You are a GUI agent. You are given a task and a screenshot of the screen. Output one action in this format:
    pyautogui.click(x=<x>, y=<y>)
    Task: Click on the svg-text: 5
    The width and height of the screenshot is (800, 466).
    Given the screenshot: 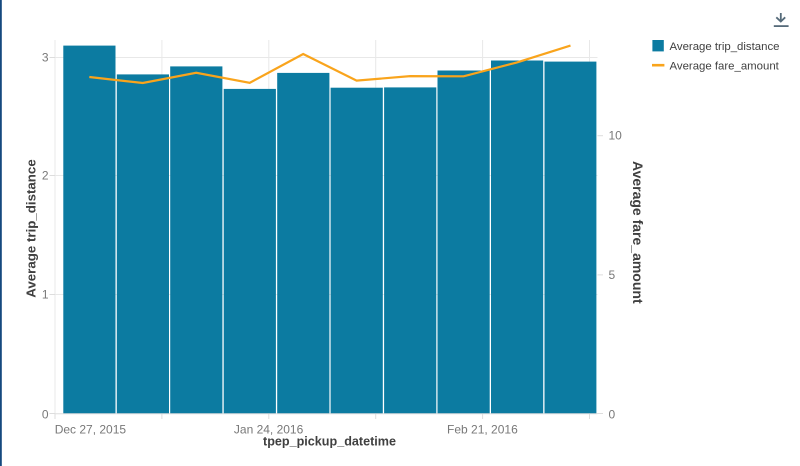 What is the action you would take?
    pyautogui.click(x=612, y=275)
    